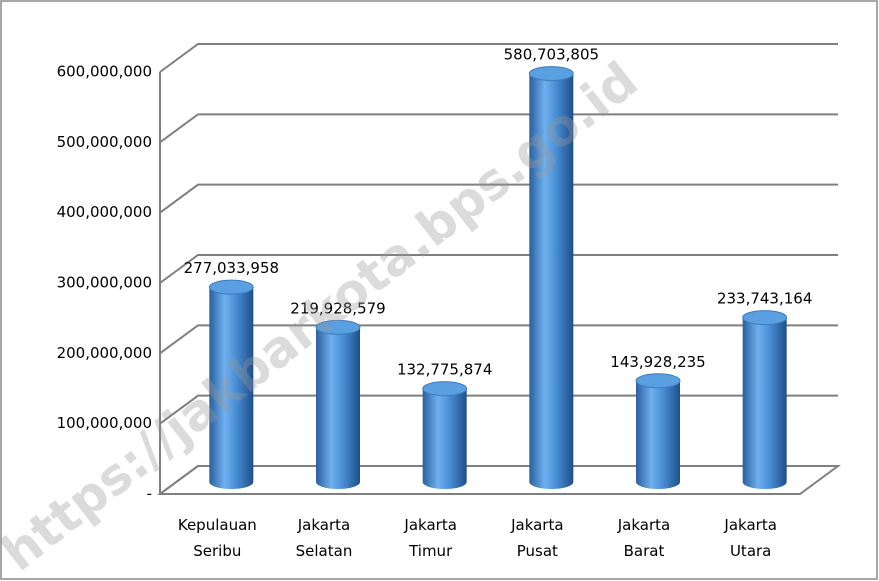 The height and width of the screenshot is (581, 879). I want to click on value-label: 219,928,579, so click(337, 308).